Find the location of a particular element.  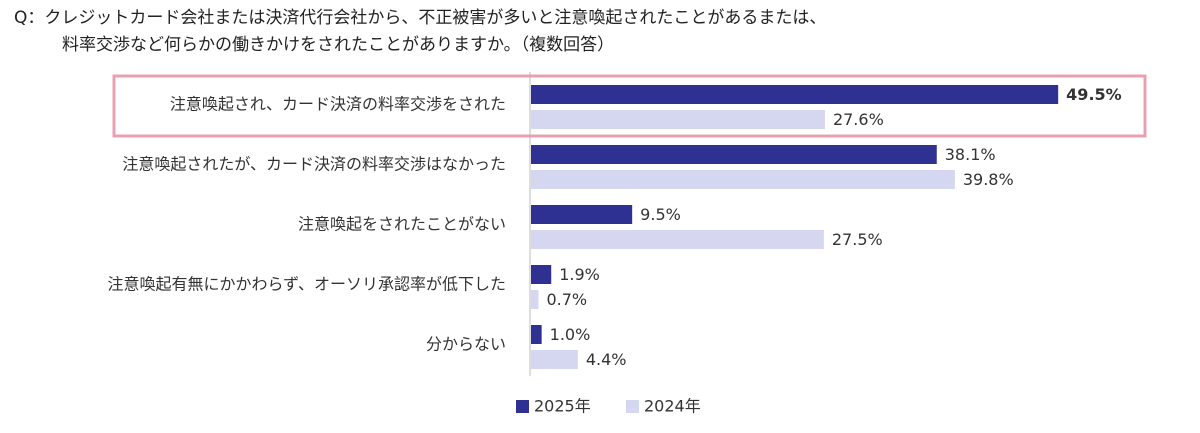

value-label: 1.0% is located at coordinates (570, 334).